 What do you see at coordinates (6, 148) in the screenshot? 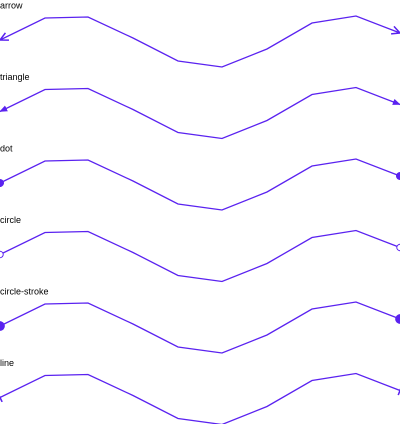
I see `row-label: dot` at bounding box center [6, 148].